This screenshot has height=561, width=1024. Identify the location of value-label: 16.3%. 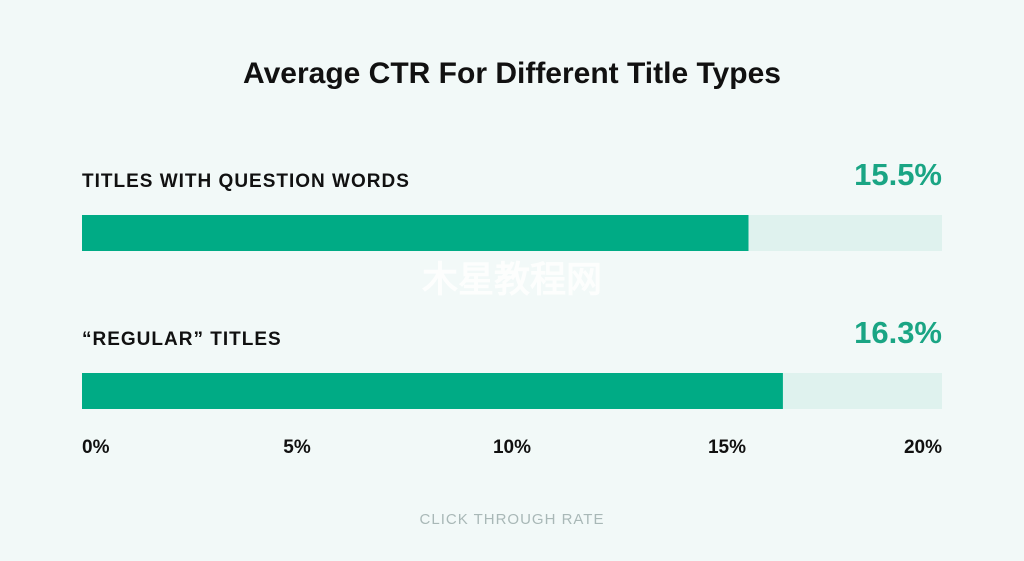
(898, 332).